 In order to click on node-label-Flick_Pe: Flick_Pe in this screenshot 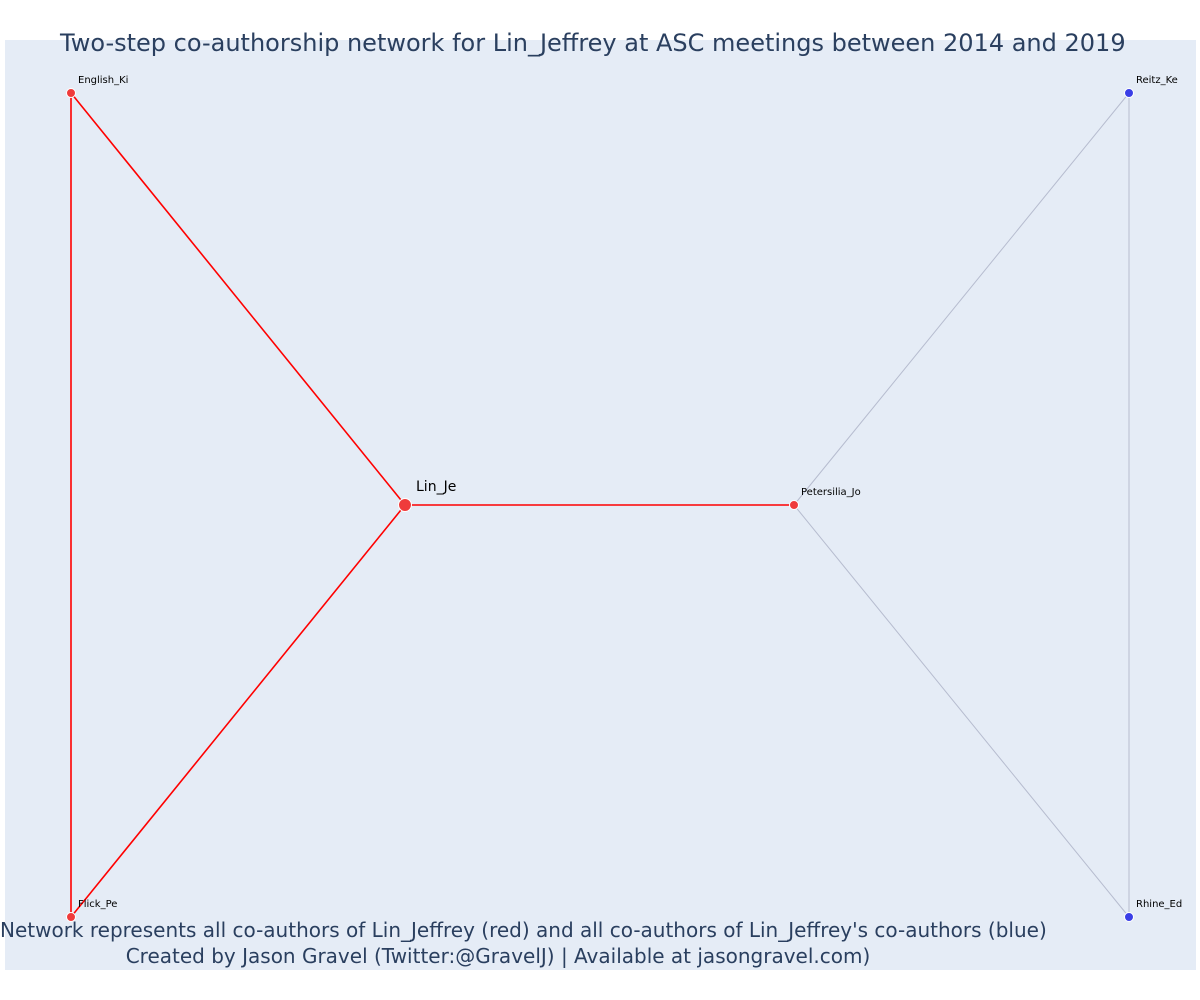, I will do `click(97, 904)`.